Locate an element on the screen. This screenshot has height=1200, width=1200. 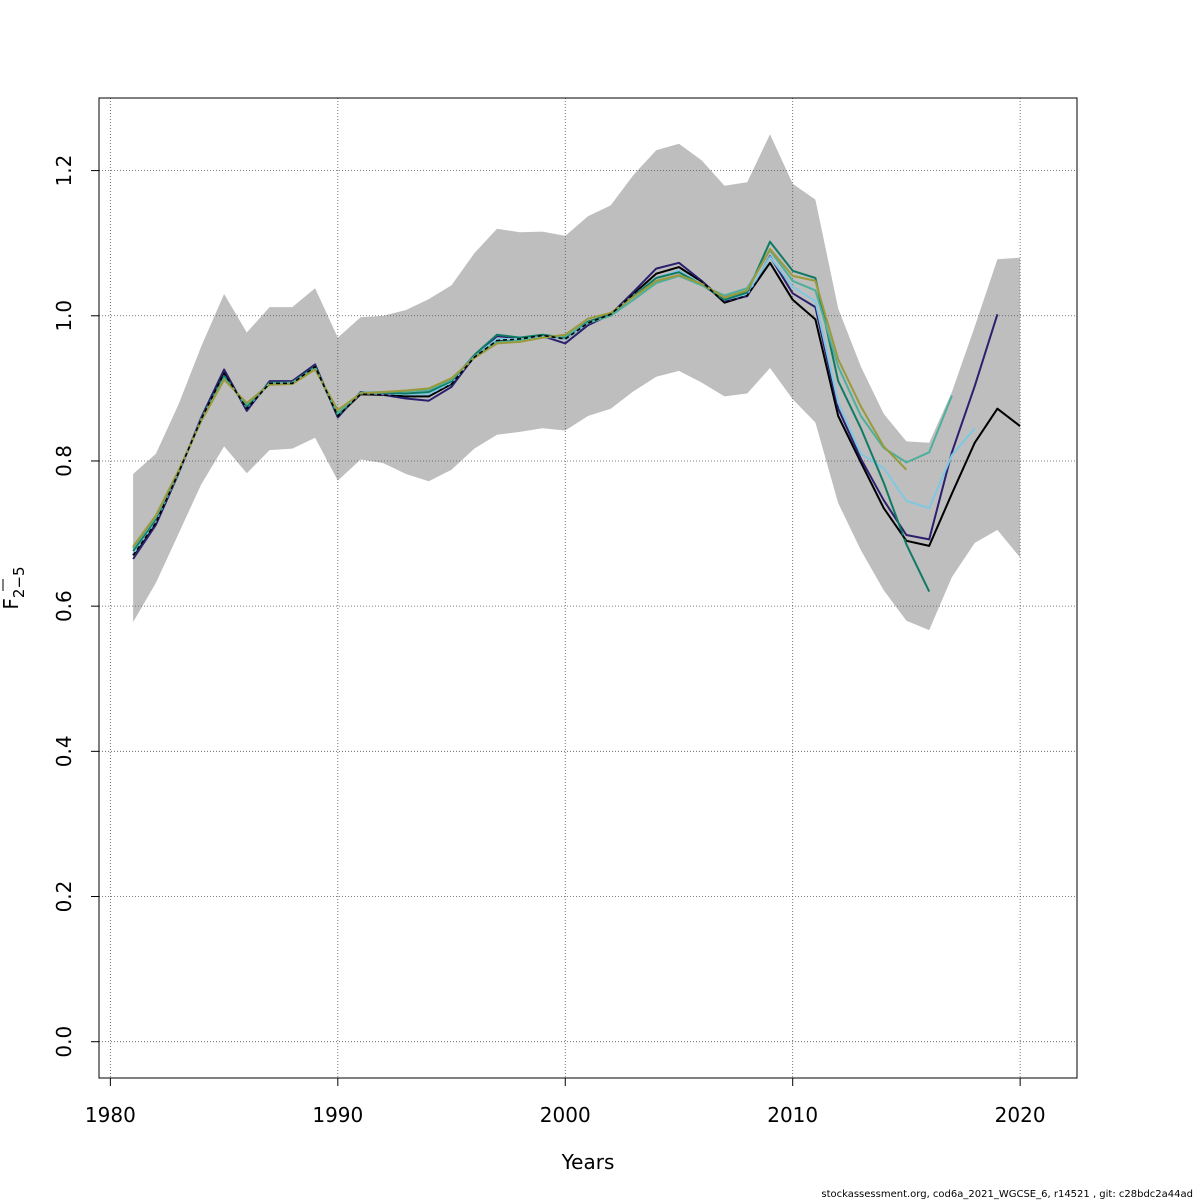
x-tick-label-2000: 2000 is located at coordinates (565, 1115).